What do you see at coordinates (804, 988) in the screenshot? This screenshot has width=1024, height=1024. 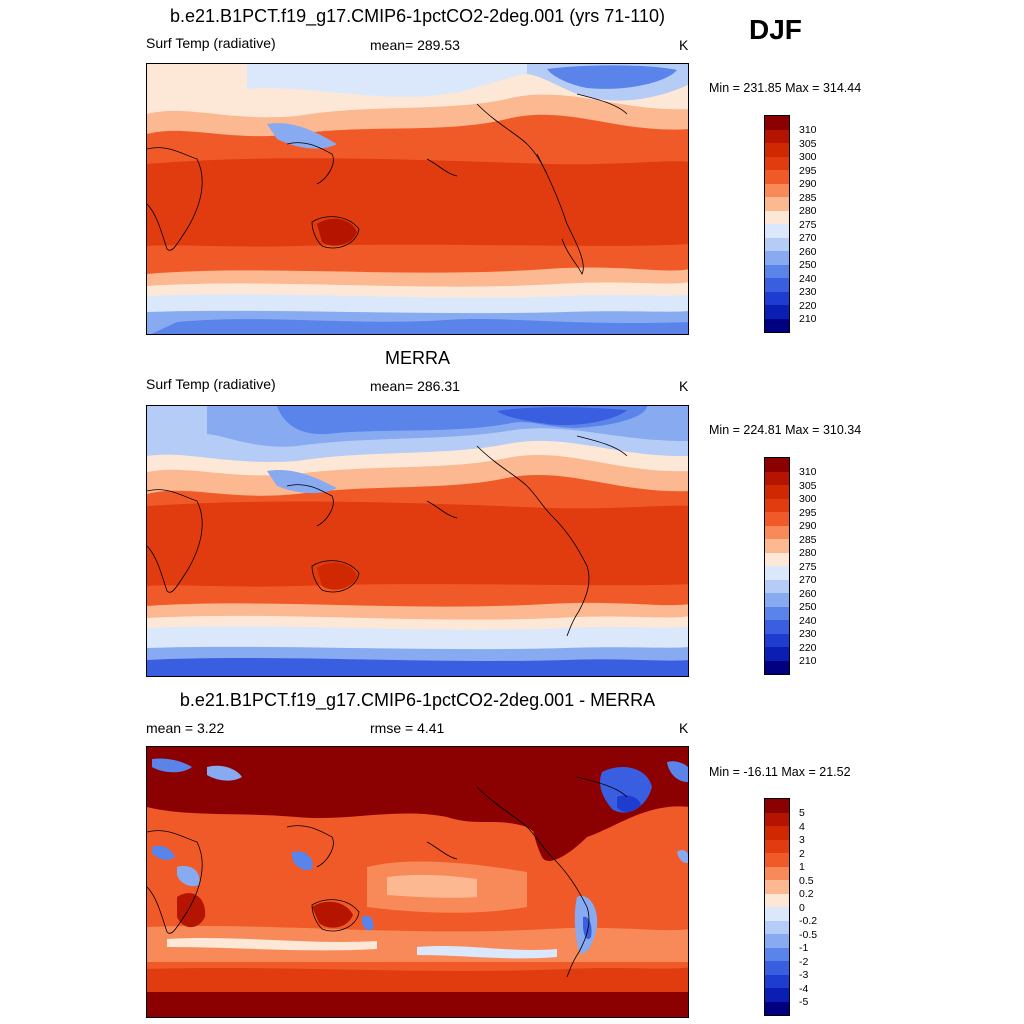 I see `colorbar-tick-label: -4` at bounding box center [804, 988].